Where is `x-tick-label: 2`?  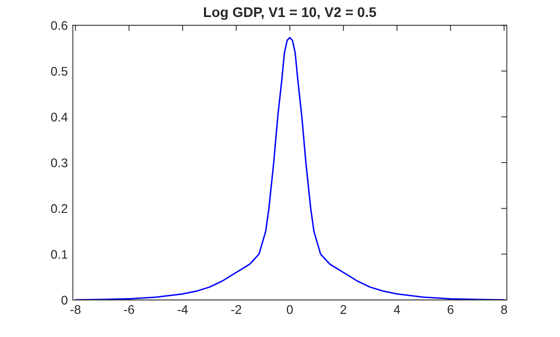
x-tick-label: 2 is located at coordinates (343, 309).